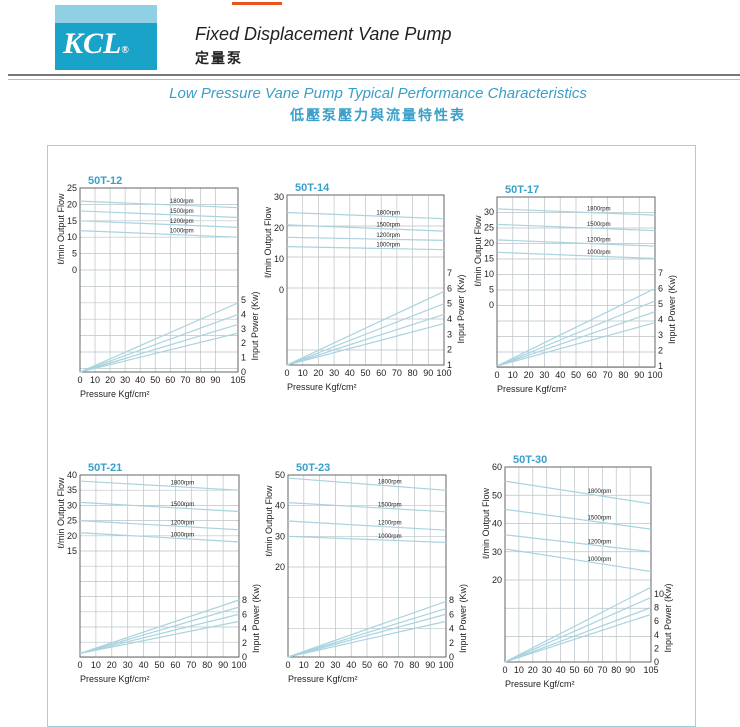 The height and width of the screenshot is (727, 740). Describe the element at coordinates (279, 259) in the screenshot. I see `flow-tick-label: 10` at that location.